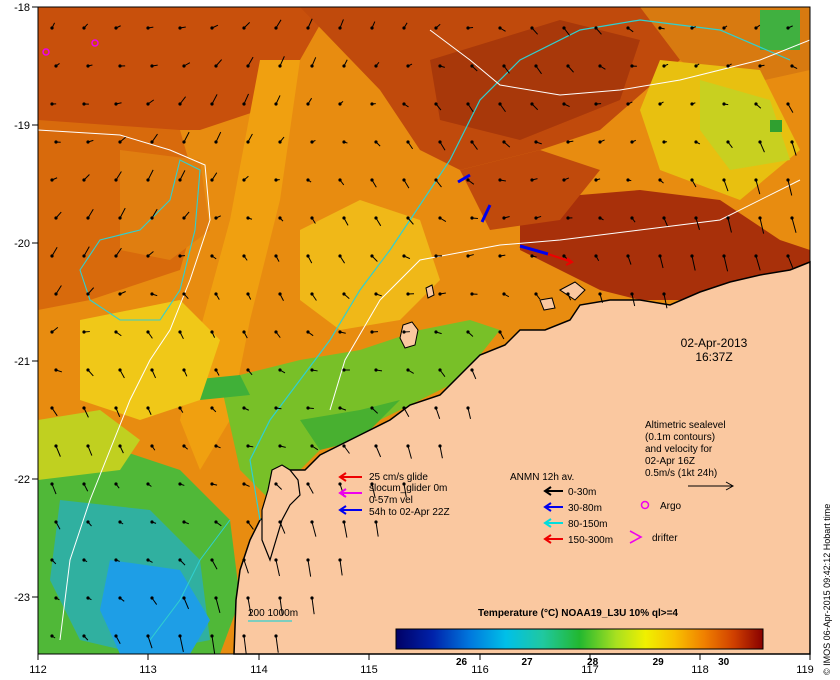 This screenshot has width=840, height=680. Describe the element at coordinates (547, 507) in the screenshot. I see `anmn-legend-swatch-head` at that location.